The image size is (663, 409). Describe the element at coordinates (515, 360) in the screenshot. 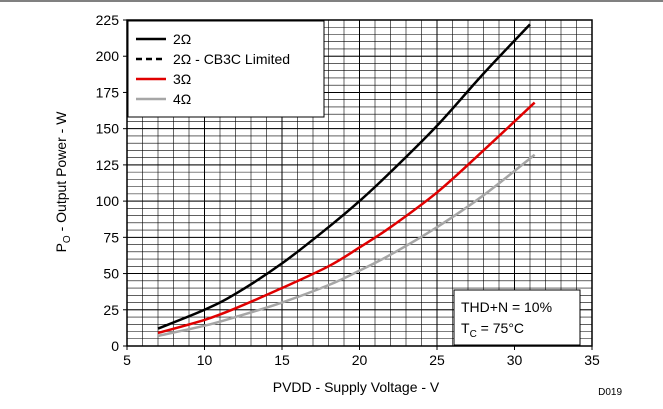

I see `x-tick-label: 30` at that location.